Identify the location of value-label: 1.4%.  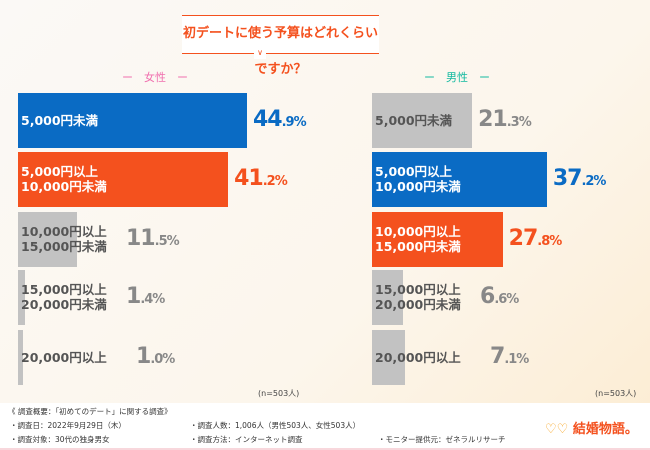
(145, 296).